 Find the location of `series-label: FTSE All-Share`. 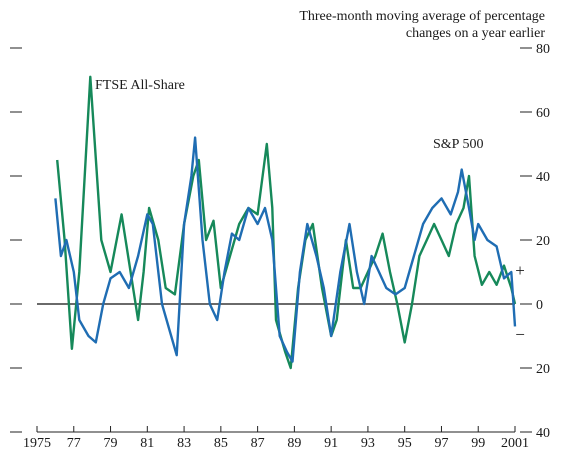

series-label: FTSE All-Share is located at coordinates (140, 85).